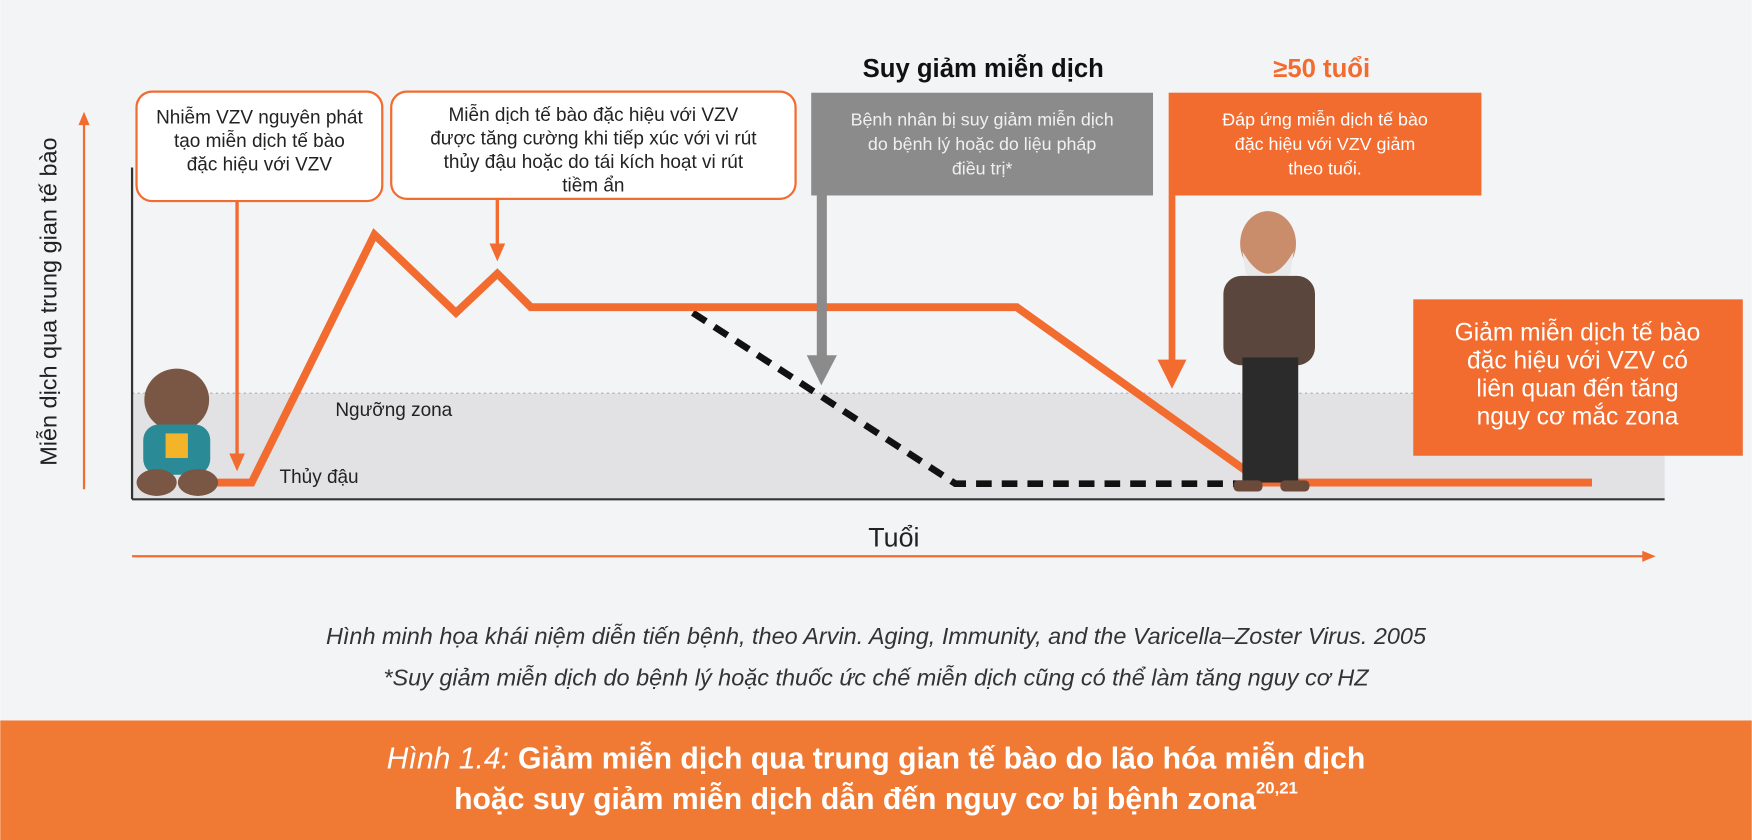 This screenshot has width=1752, height=840. I want to click on callout-text: Nhiễm VZV nguyên phát, so click(259, 117).